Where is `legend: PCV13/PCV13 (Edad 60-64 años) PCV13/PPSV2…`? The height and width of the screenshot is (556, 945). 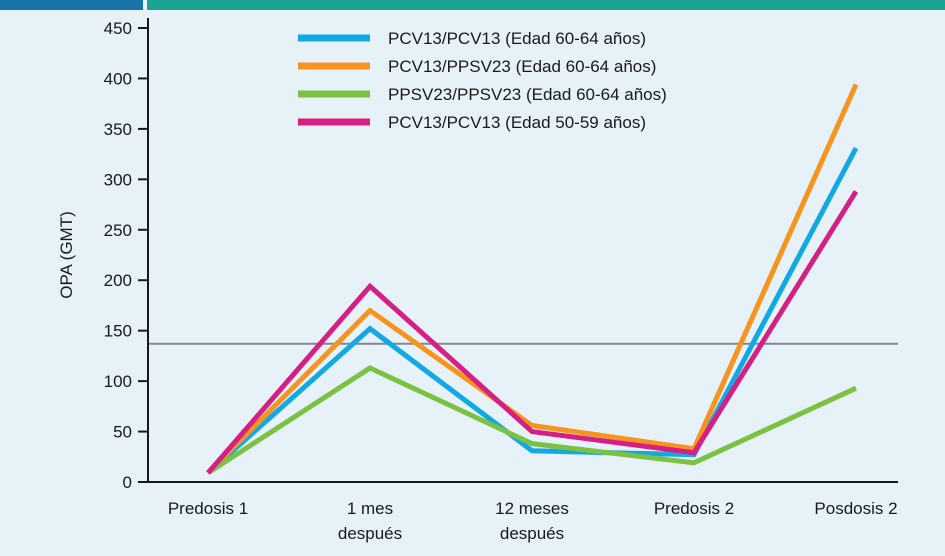
legend: PCV13/PCV13 (Edad 60-64 años) PCV13/PPSV2… is located at coordinates (482, 80).